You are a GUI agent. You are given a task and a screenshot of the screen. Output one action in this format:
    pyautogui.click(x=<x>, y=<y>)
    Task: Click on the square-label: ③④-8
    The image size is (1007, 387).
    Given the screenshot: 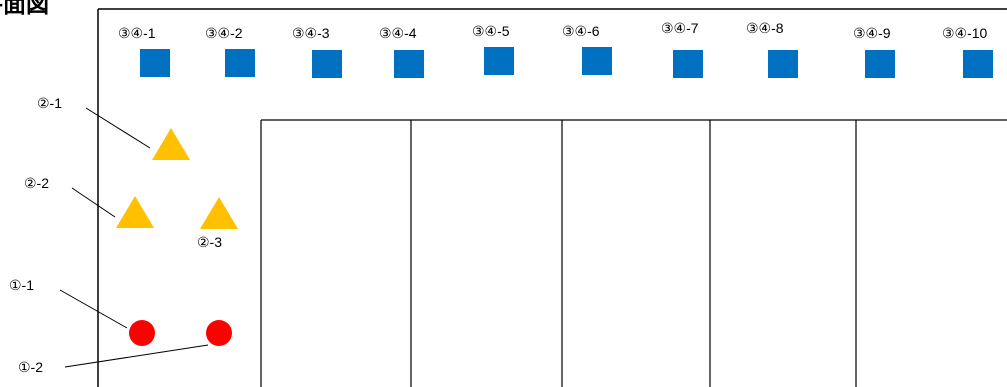 What is the action you would take?
    pyautogui.click(x=765, y=28)
    